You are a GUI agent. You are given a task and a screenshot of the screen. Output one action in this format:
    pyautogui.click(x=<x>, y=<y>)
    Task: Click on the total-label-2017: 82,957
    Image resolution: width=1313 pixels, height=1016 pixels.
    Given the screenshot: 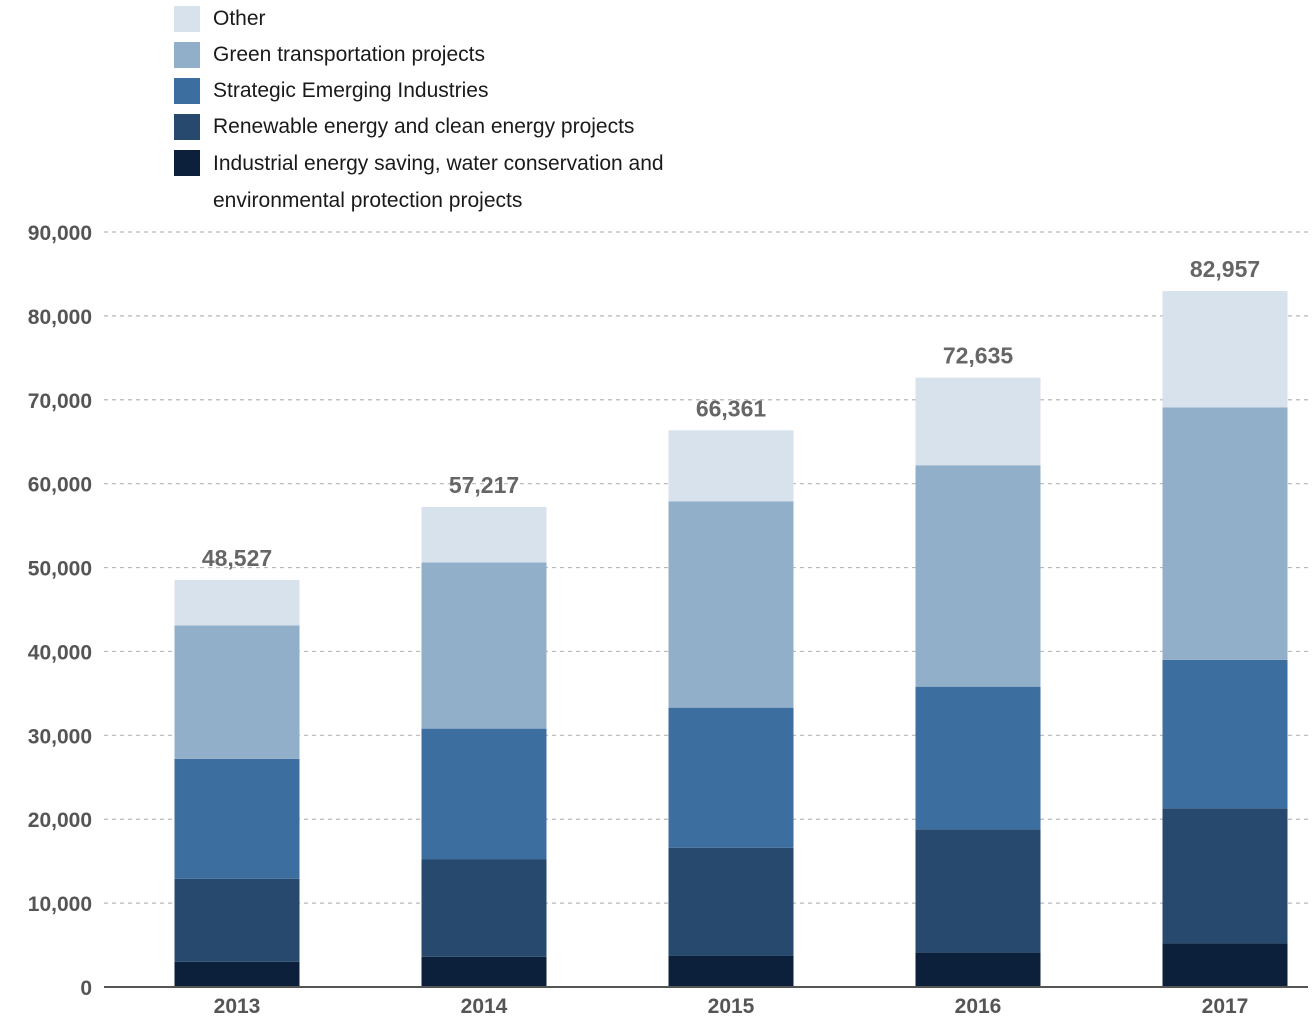 What is the action you would take?
    pyautogui.click(x=1225, y=269)
    